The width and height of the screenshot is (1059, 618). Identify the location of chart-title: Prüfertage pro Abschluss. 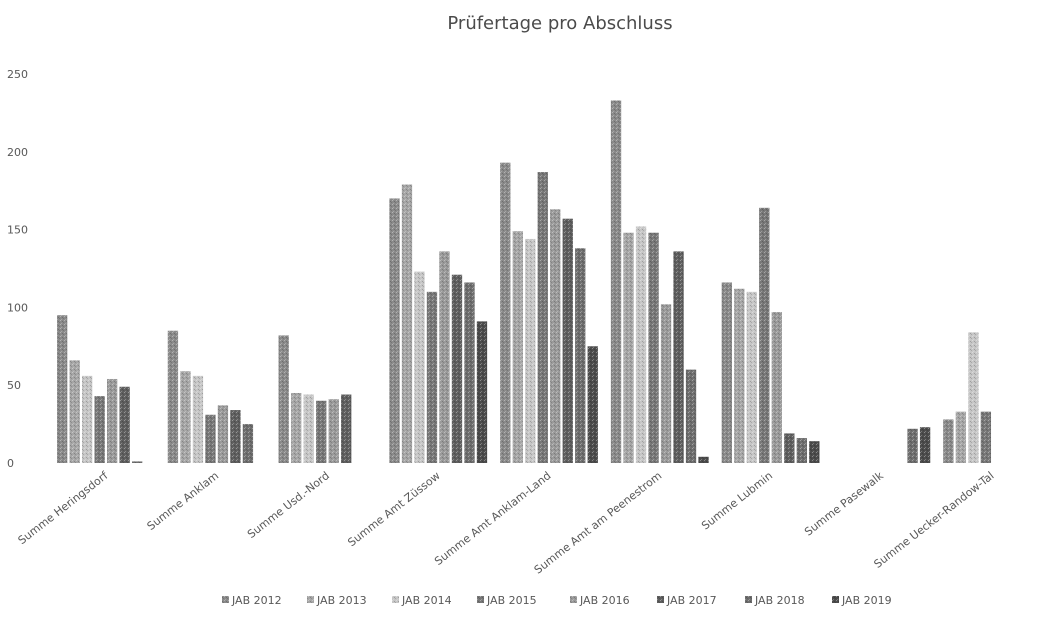
(559, 23).